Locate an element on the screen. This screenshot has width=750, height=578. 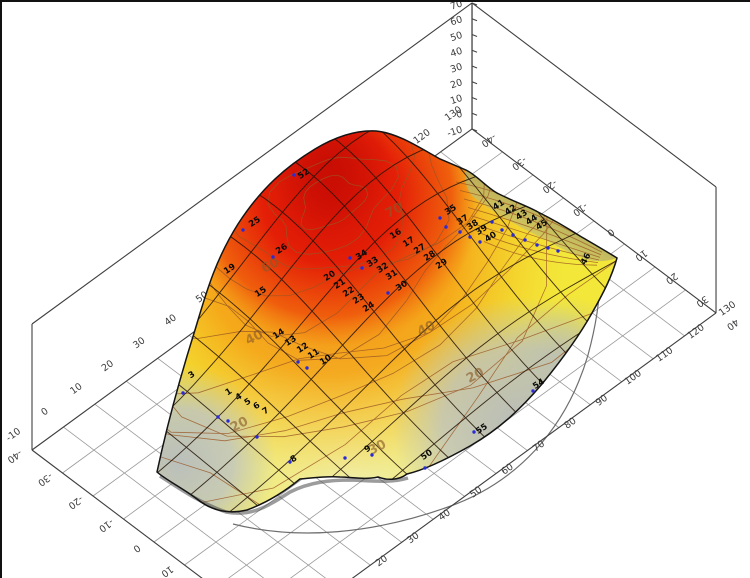
x-axis-tick-label: -10 is located at coordinates (13, 435).